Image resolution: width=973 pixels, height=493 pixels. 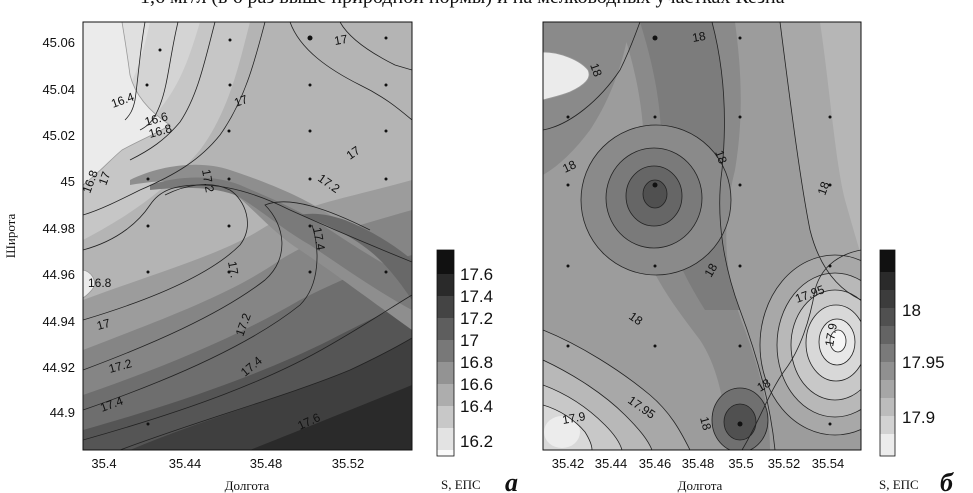 I want to click on colorbar-tick-label: 17.2, so click(x=476, y=318).